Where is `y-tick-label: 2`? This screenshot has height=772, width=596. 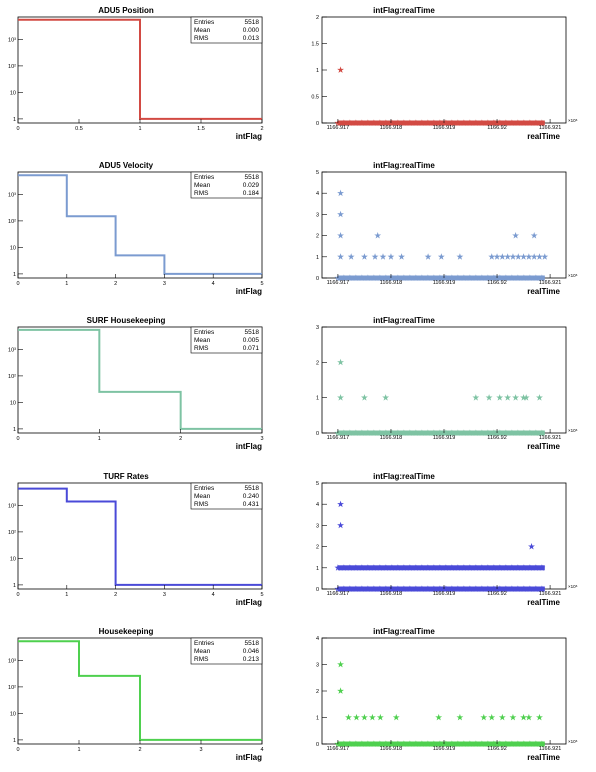 y-tick-label: 2 is located at coordinates (317, 548).